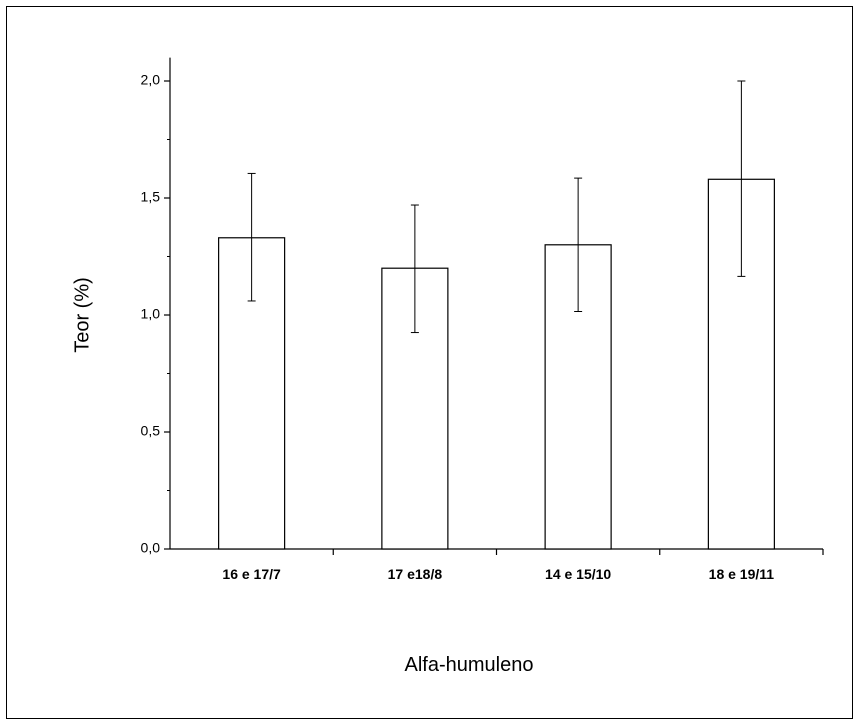 The image size is (861, 727). I want to click on x-axis: 16 e 17/7 17 e18/8 14 e 15/10 18 e 19/11, so click(497, 565).